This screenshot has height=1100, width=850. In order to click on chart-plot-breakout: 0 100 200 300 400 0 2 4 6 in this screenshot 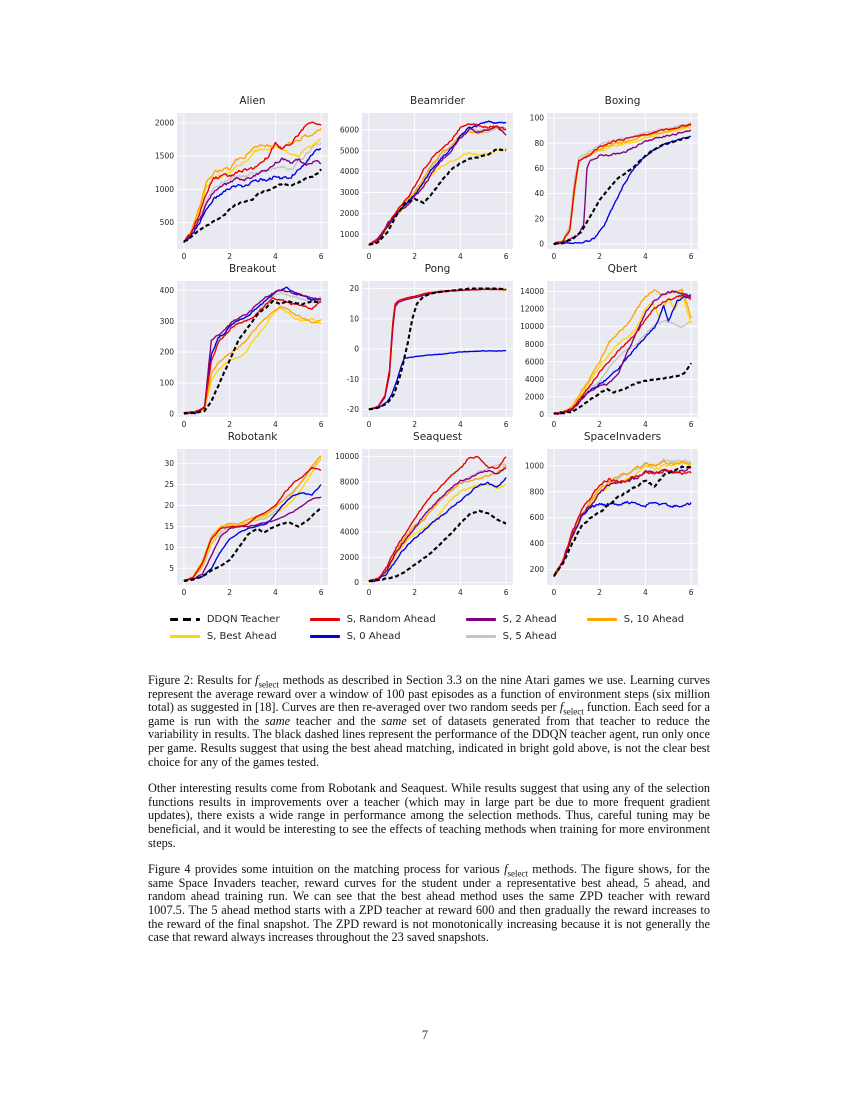, I will do `click(244, 355)`.